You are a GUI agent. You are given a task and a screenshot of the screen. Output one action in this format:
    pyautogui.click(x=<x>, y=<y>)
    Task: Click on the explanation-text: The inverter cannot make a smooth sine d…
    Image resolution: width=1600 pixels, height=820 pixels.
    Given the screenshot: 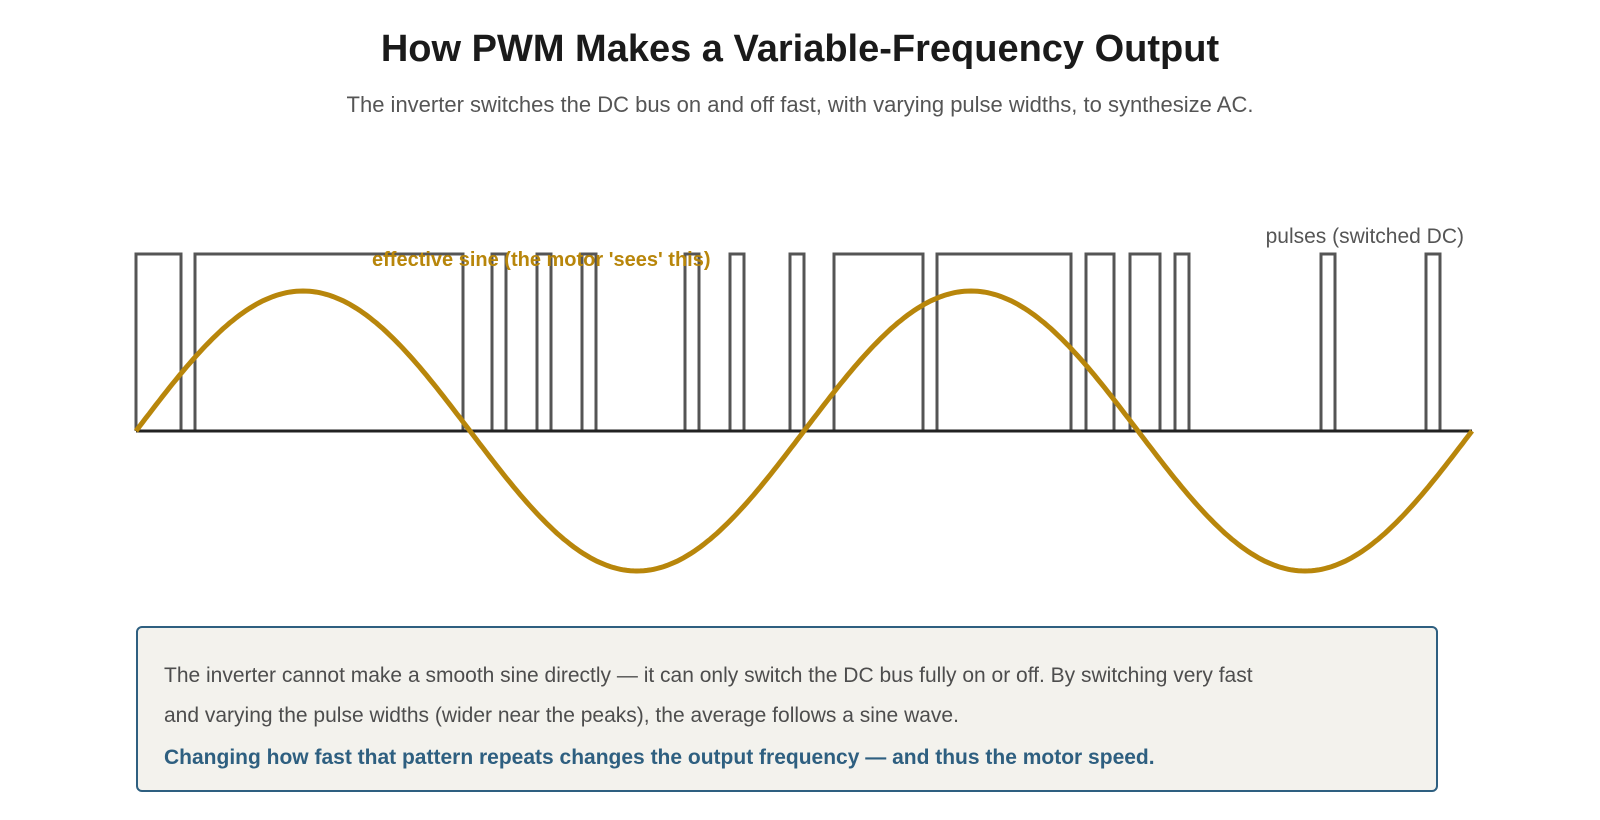 What is the action you would take?
    pyautogui.click(x=708, y=695)
    